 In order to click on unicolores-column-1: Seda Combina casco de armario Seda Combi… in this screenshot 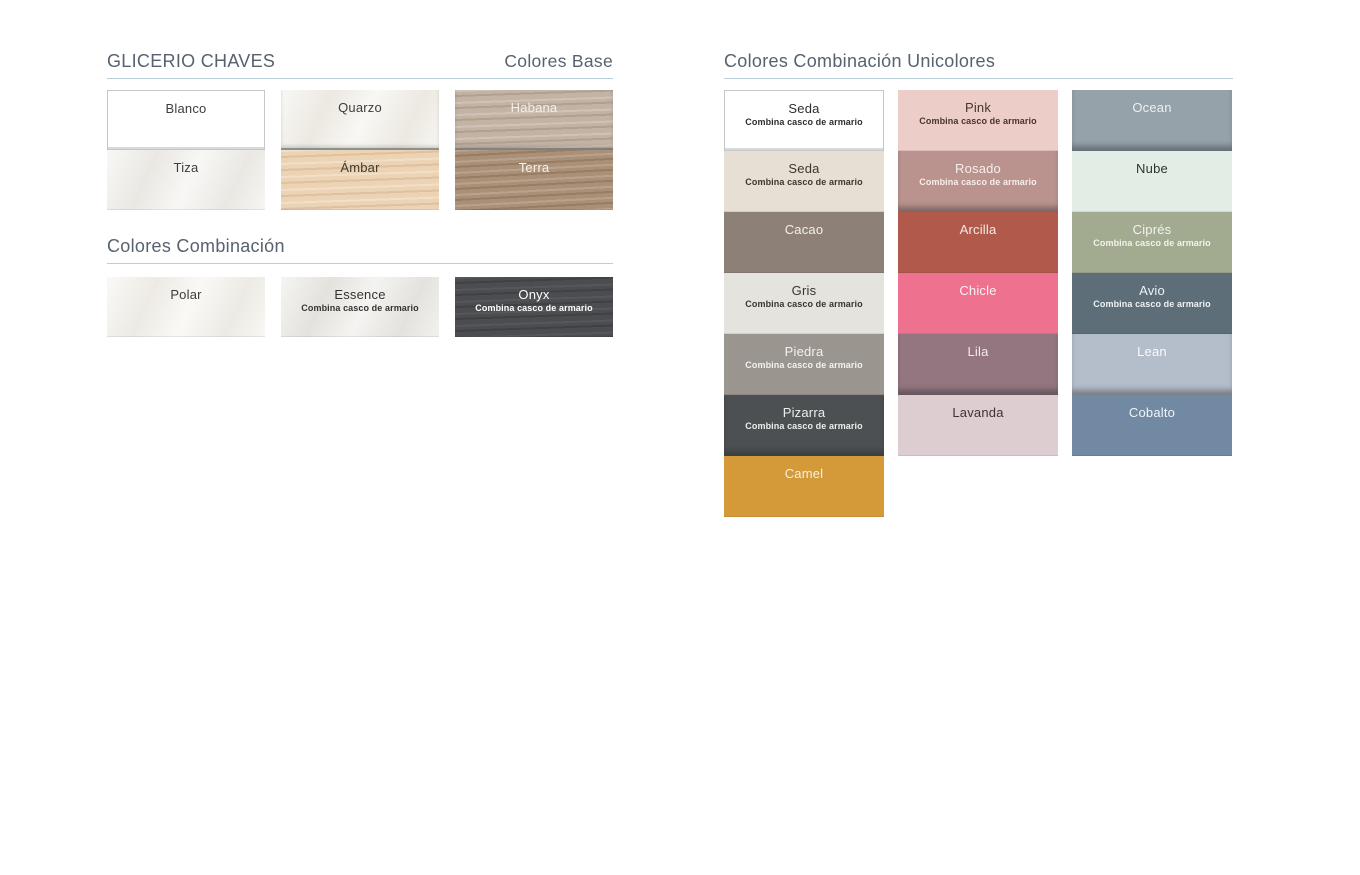, I will do `click(804, 303)`.